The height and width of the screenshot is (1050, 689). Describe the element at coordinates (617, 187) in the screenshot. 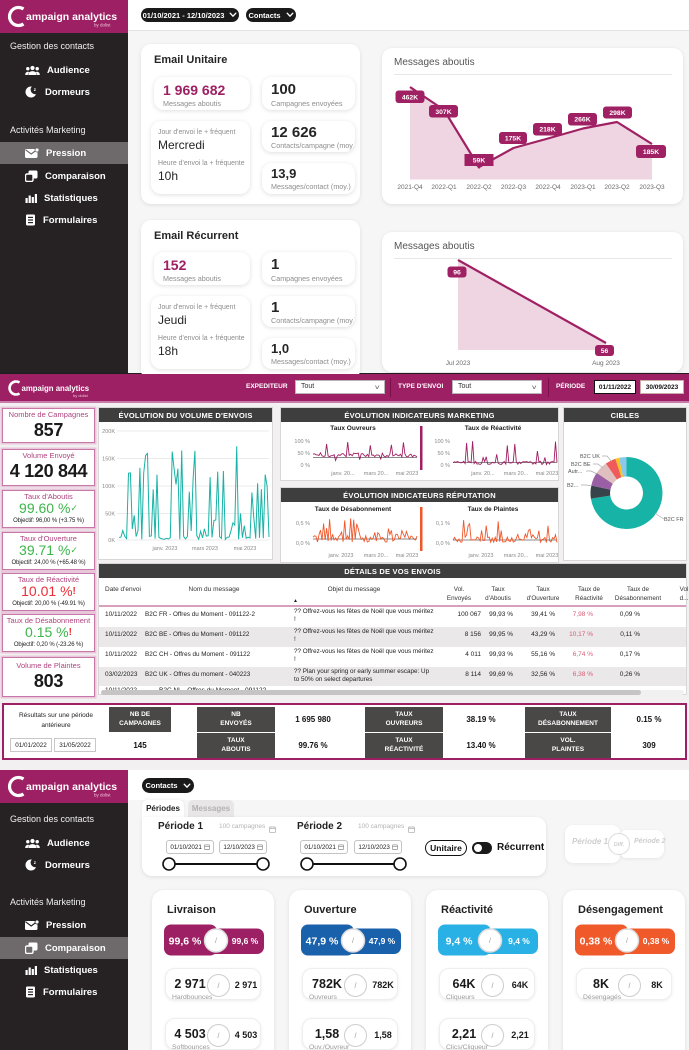

I see `svg-text: 2023-Q2` at that location.